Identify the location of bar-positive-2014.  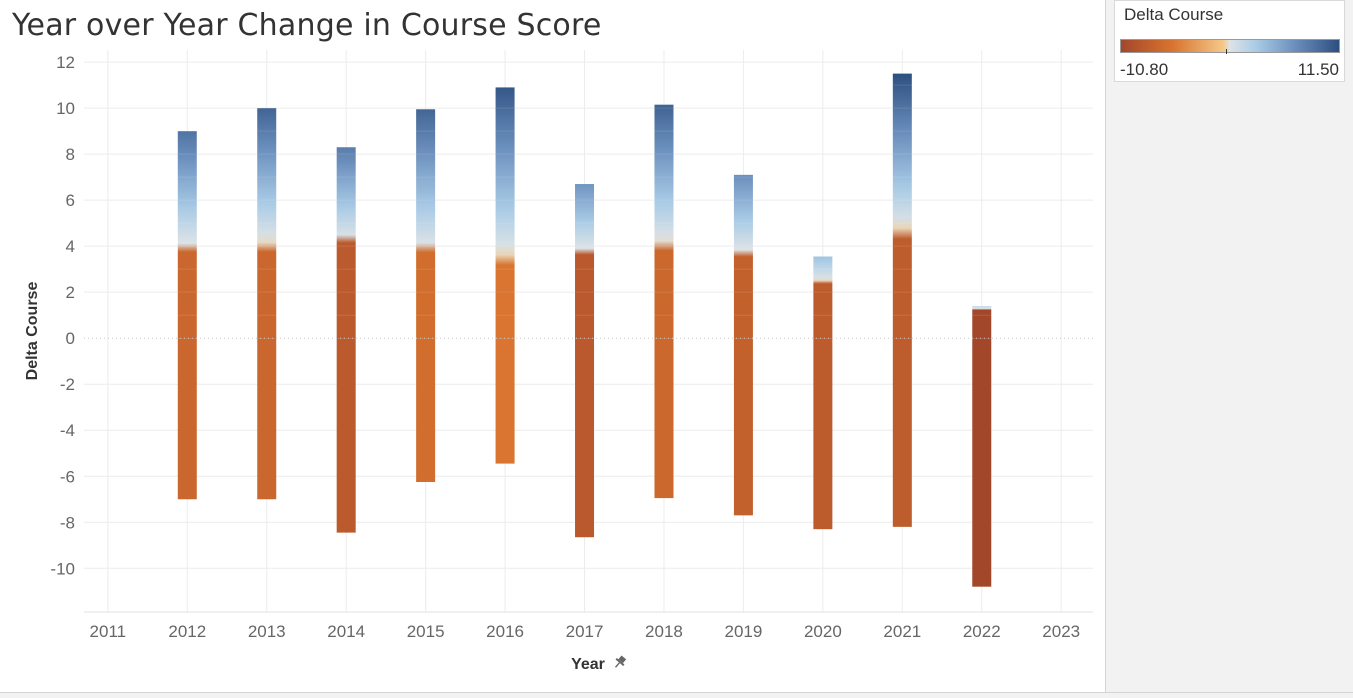
(346, 243).